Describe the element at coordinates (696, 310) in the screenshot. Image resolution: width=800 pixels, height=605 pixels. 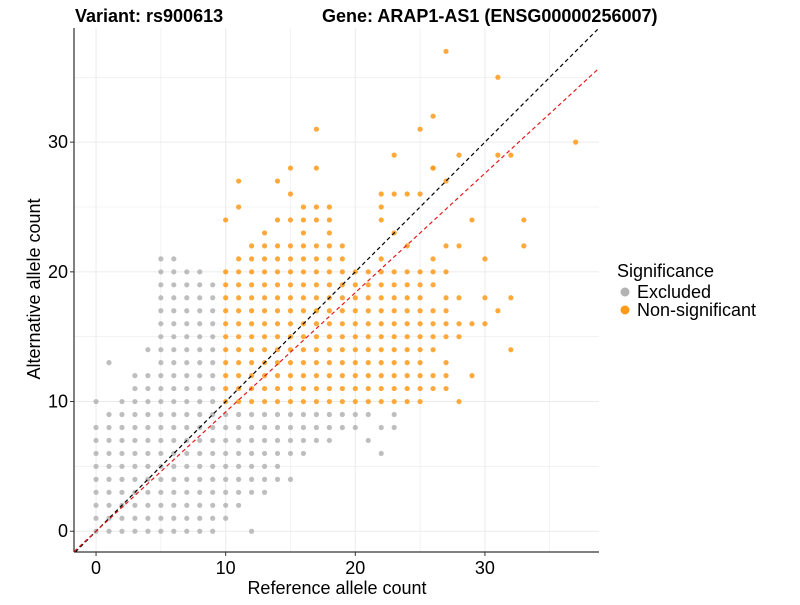
I see `legend-label-non-significant: Non-significant` at that location.